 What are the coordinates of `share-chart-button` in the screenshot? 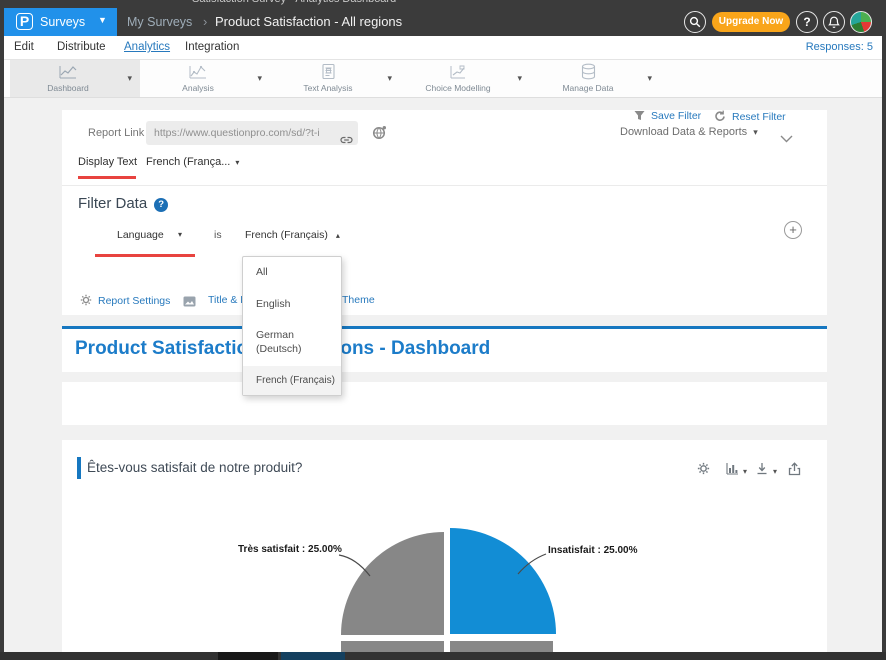 It's located at (794, 471).